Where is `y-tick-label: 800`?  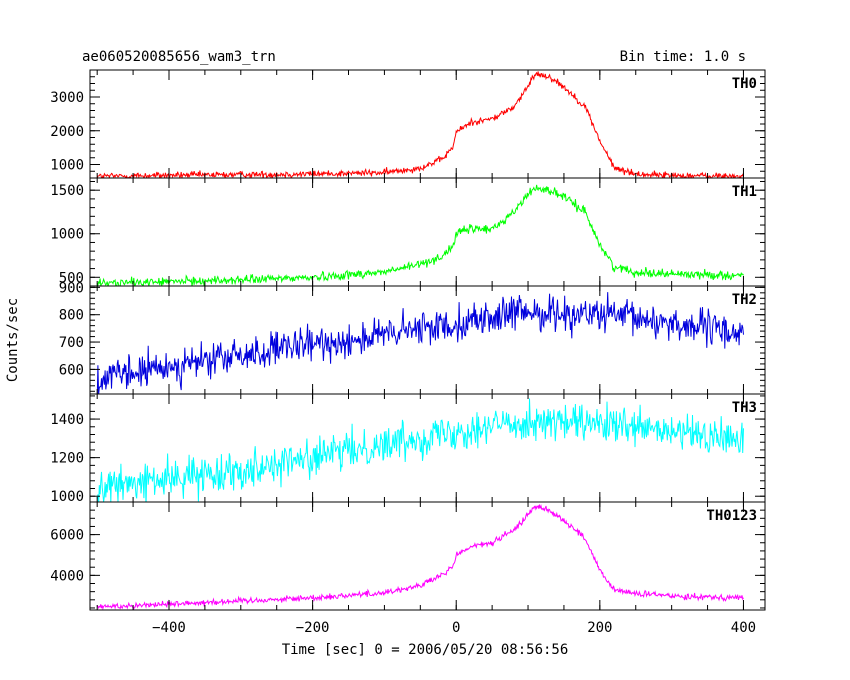
y-tick-label: 800 is located at coordinates (71, 316).